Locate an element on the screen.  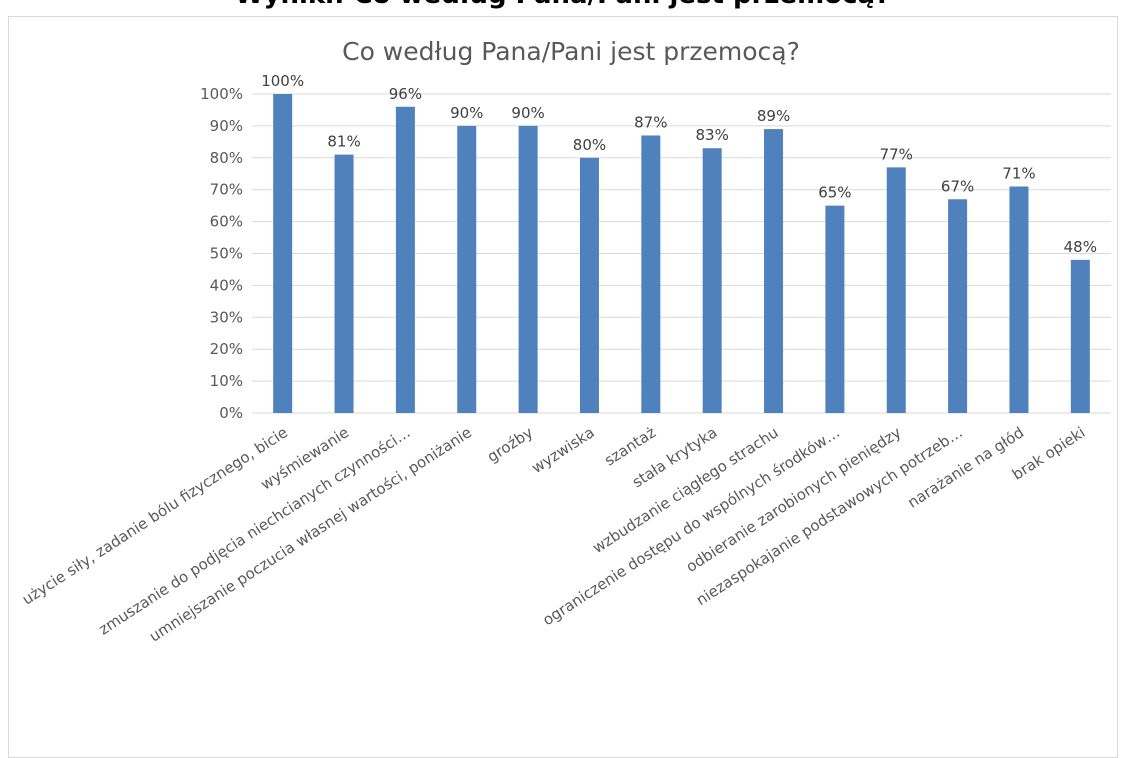
y-tick-label: 70% is located at coordinates (226, 190).